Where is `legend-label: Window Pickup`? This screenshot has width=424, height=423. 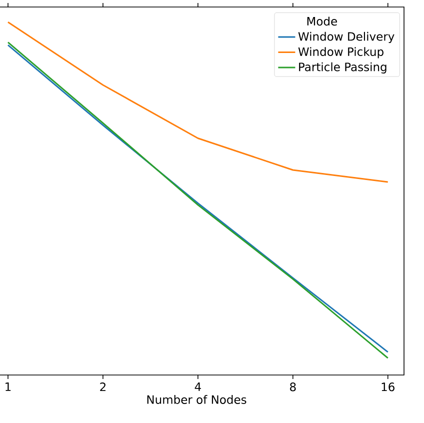
legend-label: Window Pickup is located at coordinates (341, 52).